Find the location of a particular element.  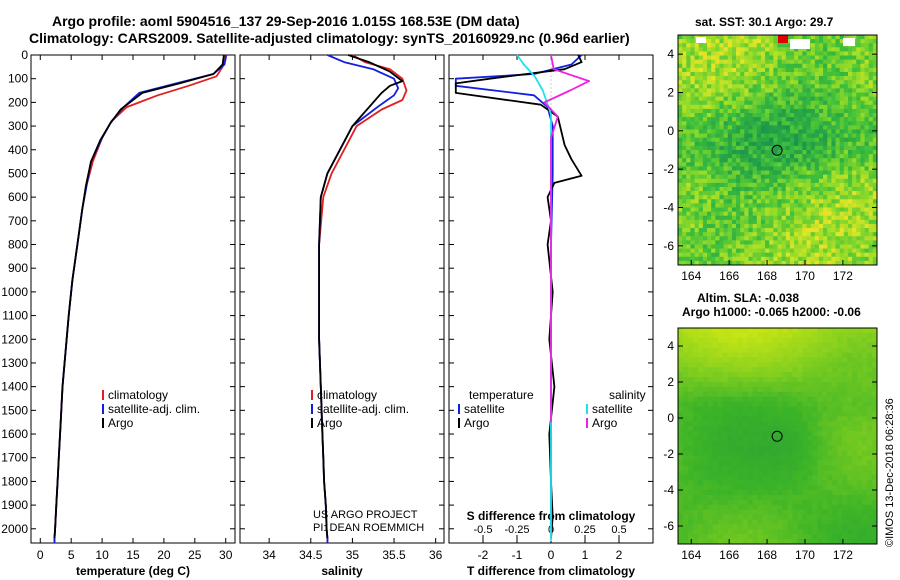

y-tick-label: 1100 is located at coordinates (15, 316).